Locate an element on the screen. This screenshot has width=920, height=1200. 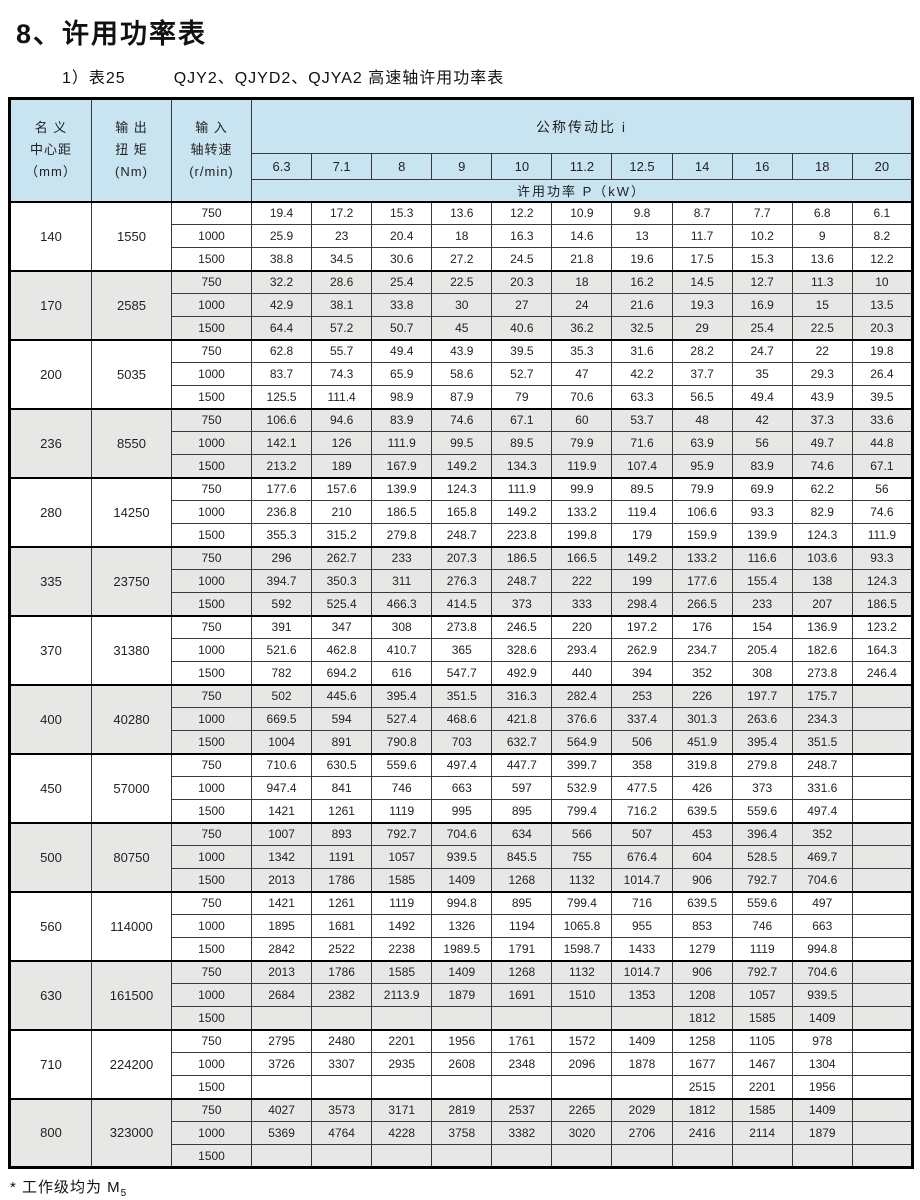
power-value-cell: 157.6 is located at coordinates (342, 488).